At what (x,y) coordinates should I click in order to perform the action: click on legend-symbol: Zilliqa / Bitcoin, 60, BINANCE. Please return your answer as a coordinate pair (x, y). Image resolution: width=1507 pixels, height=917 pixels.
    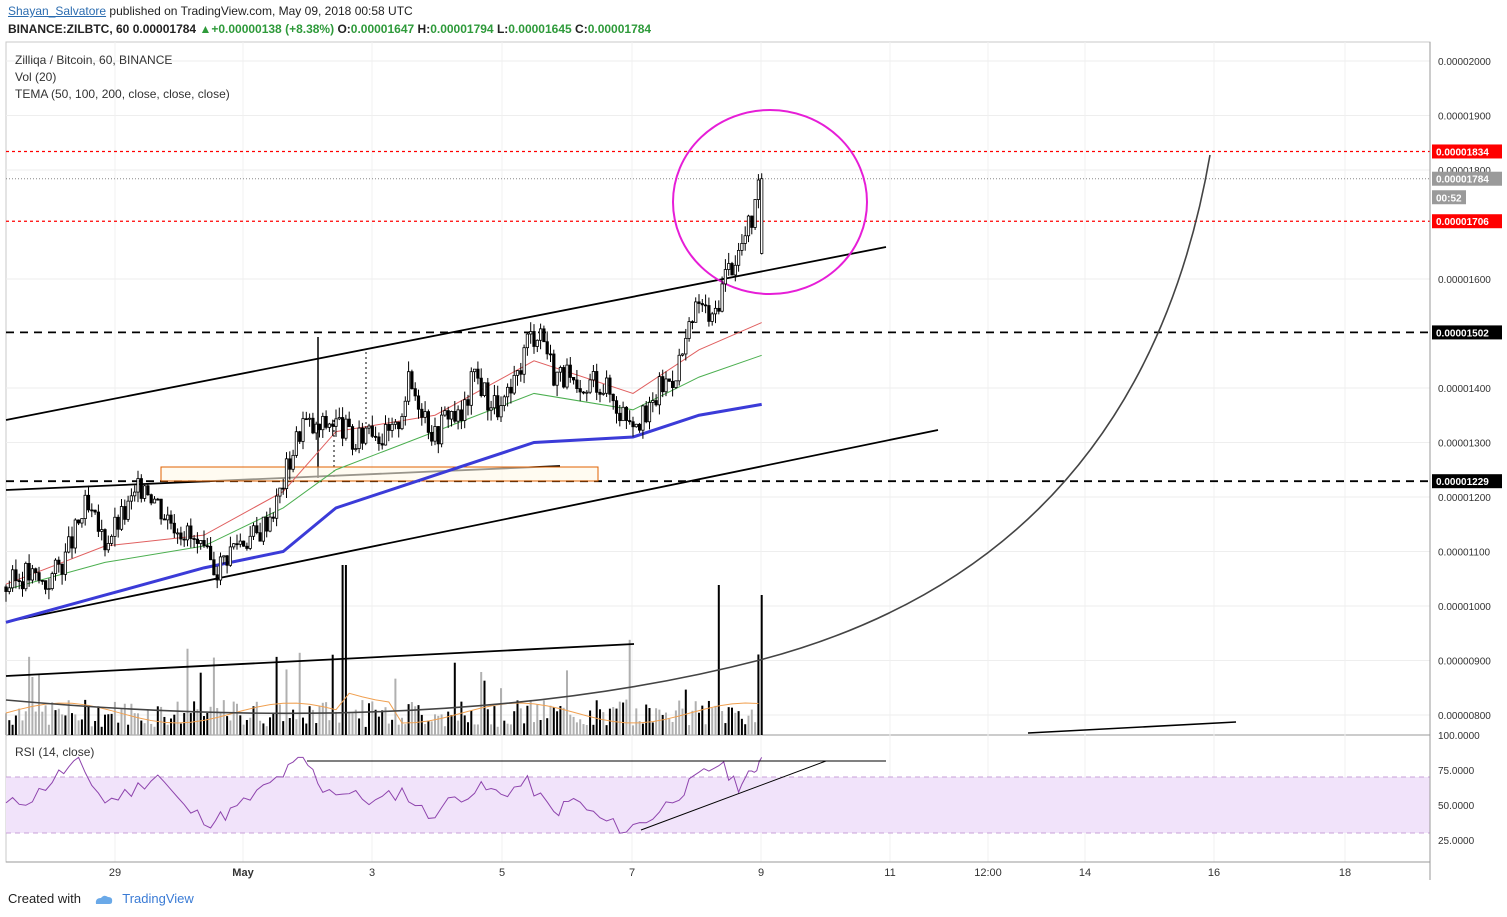
    Looking at the image, I should click on (94, 60).